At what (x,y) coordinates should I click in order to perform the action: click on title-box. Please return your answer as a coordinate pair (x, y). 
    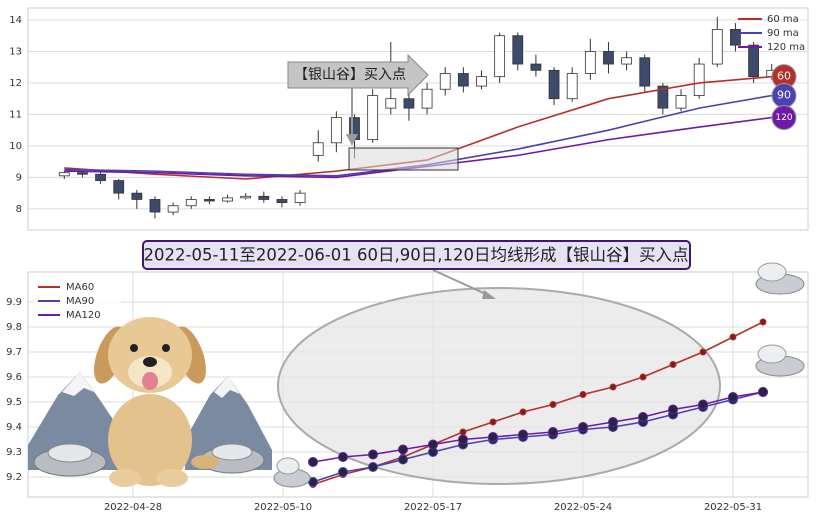
    Looking at the image, I should click on (416, 255).